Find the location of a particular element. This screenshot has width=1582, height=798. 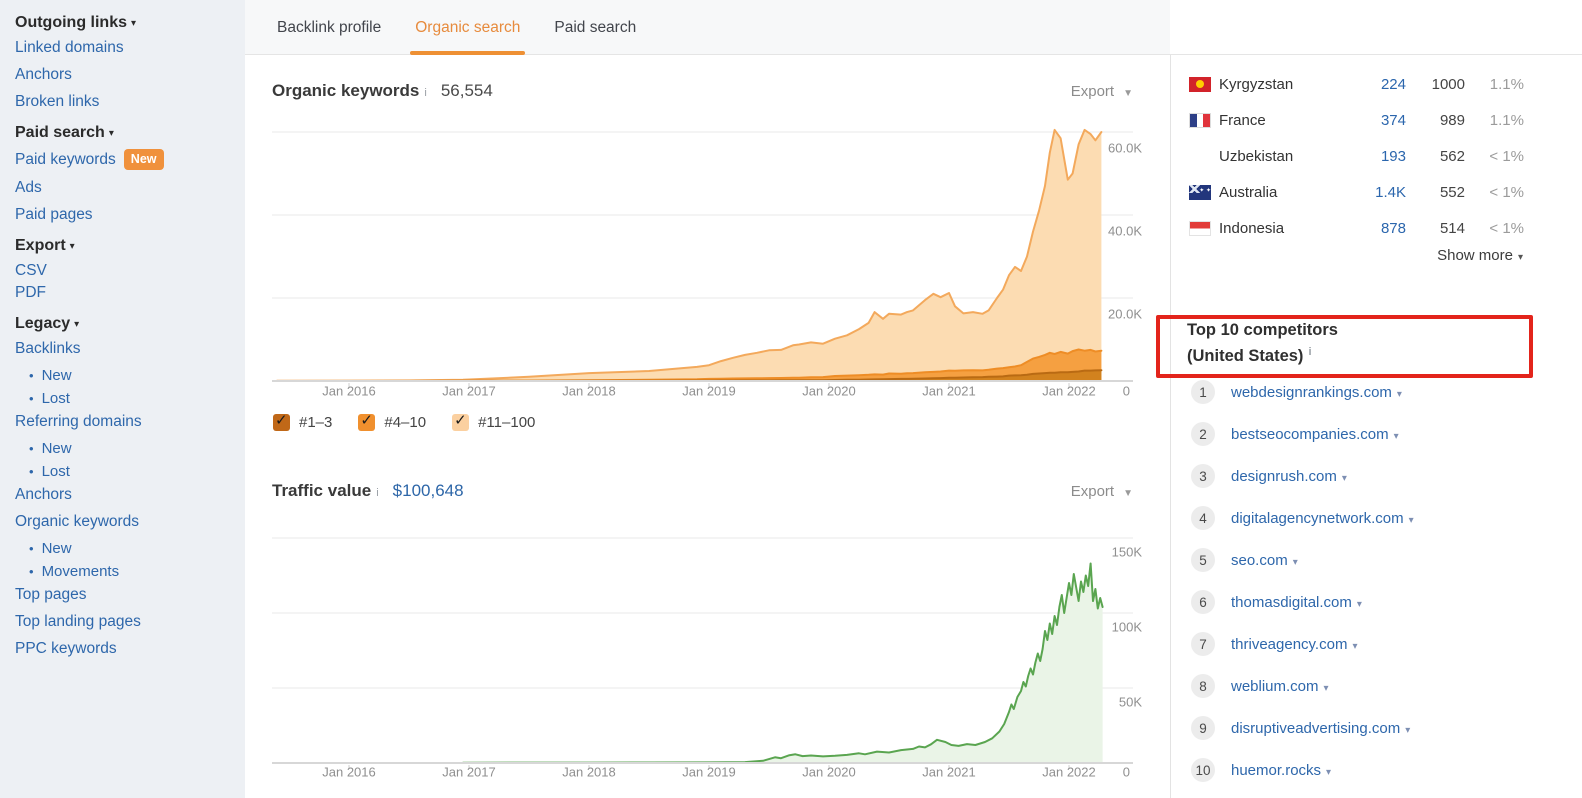

country-share: < 1% is located at coordinates (1506, 192).